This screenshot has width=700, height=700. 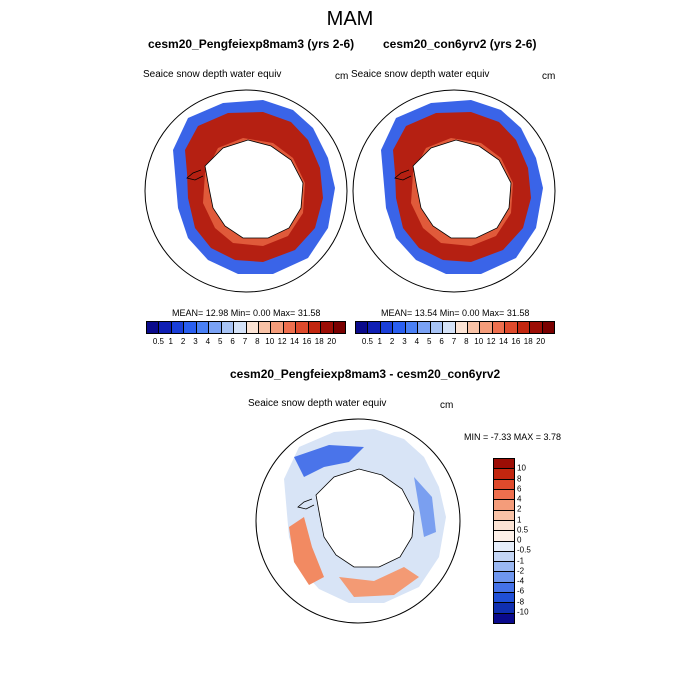 What do you see at coordinates (491, 341) in the screenshot?
I see `colorbar-tick-label: 12` at bounding box center [491, 341].